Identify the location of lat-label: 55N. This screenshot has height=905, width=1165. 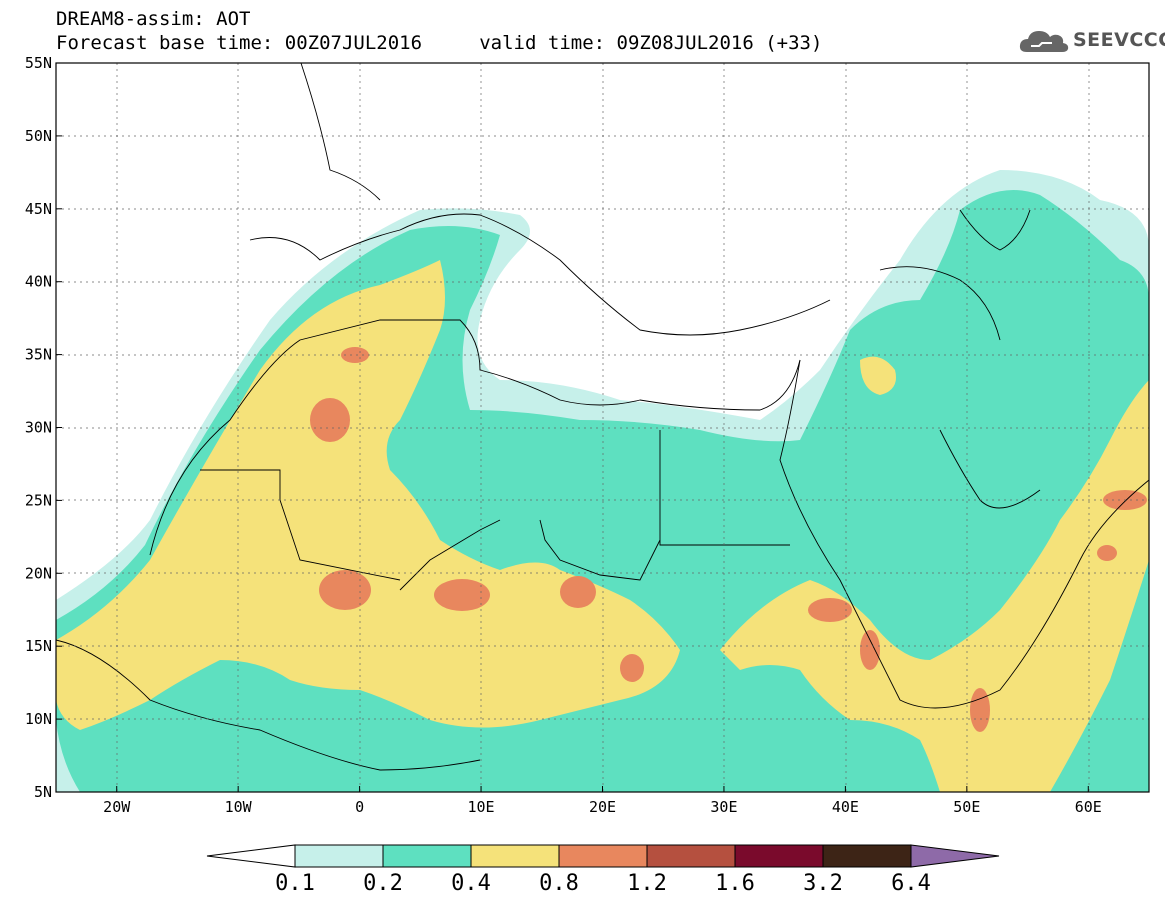
(38, 63).